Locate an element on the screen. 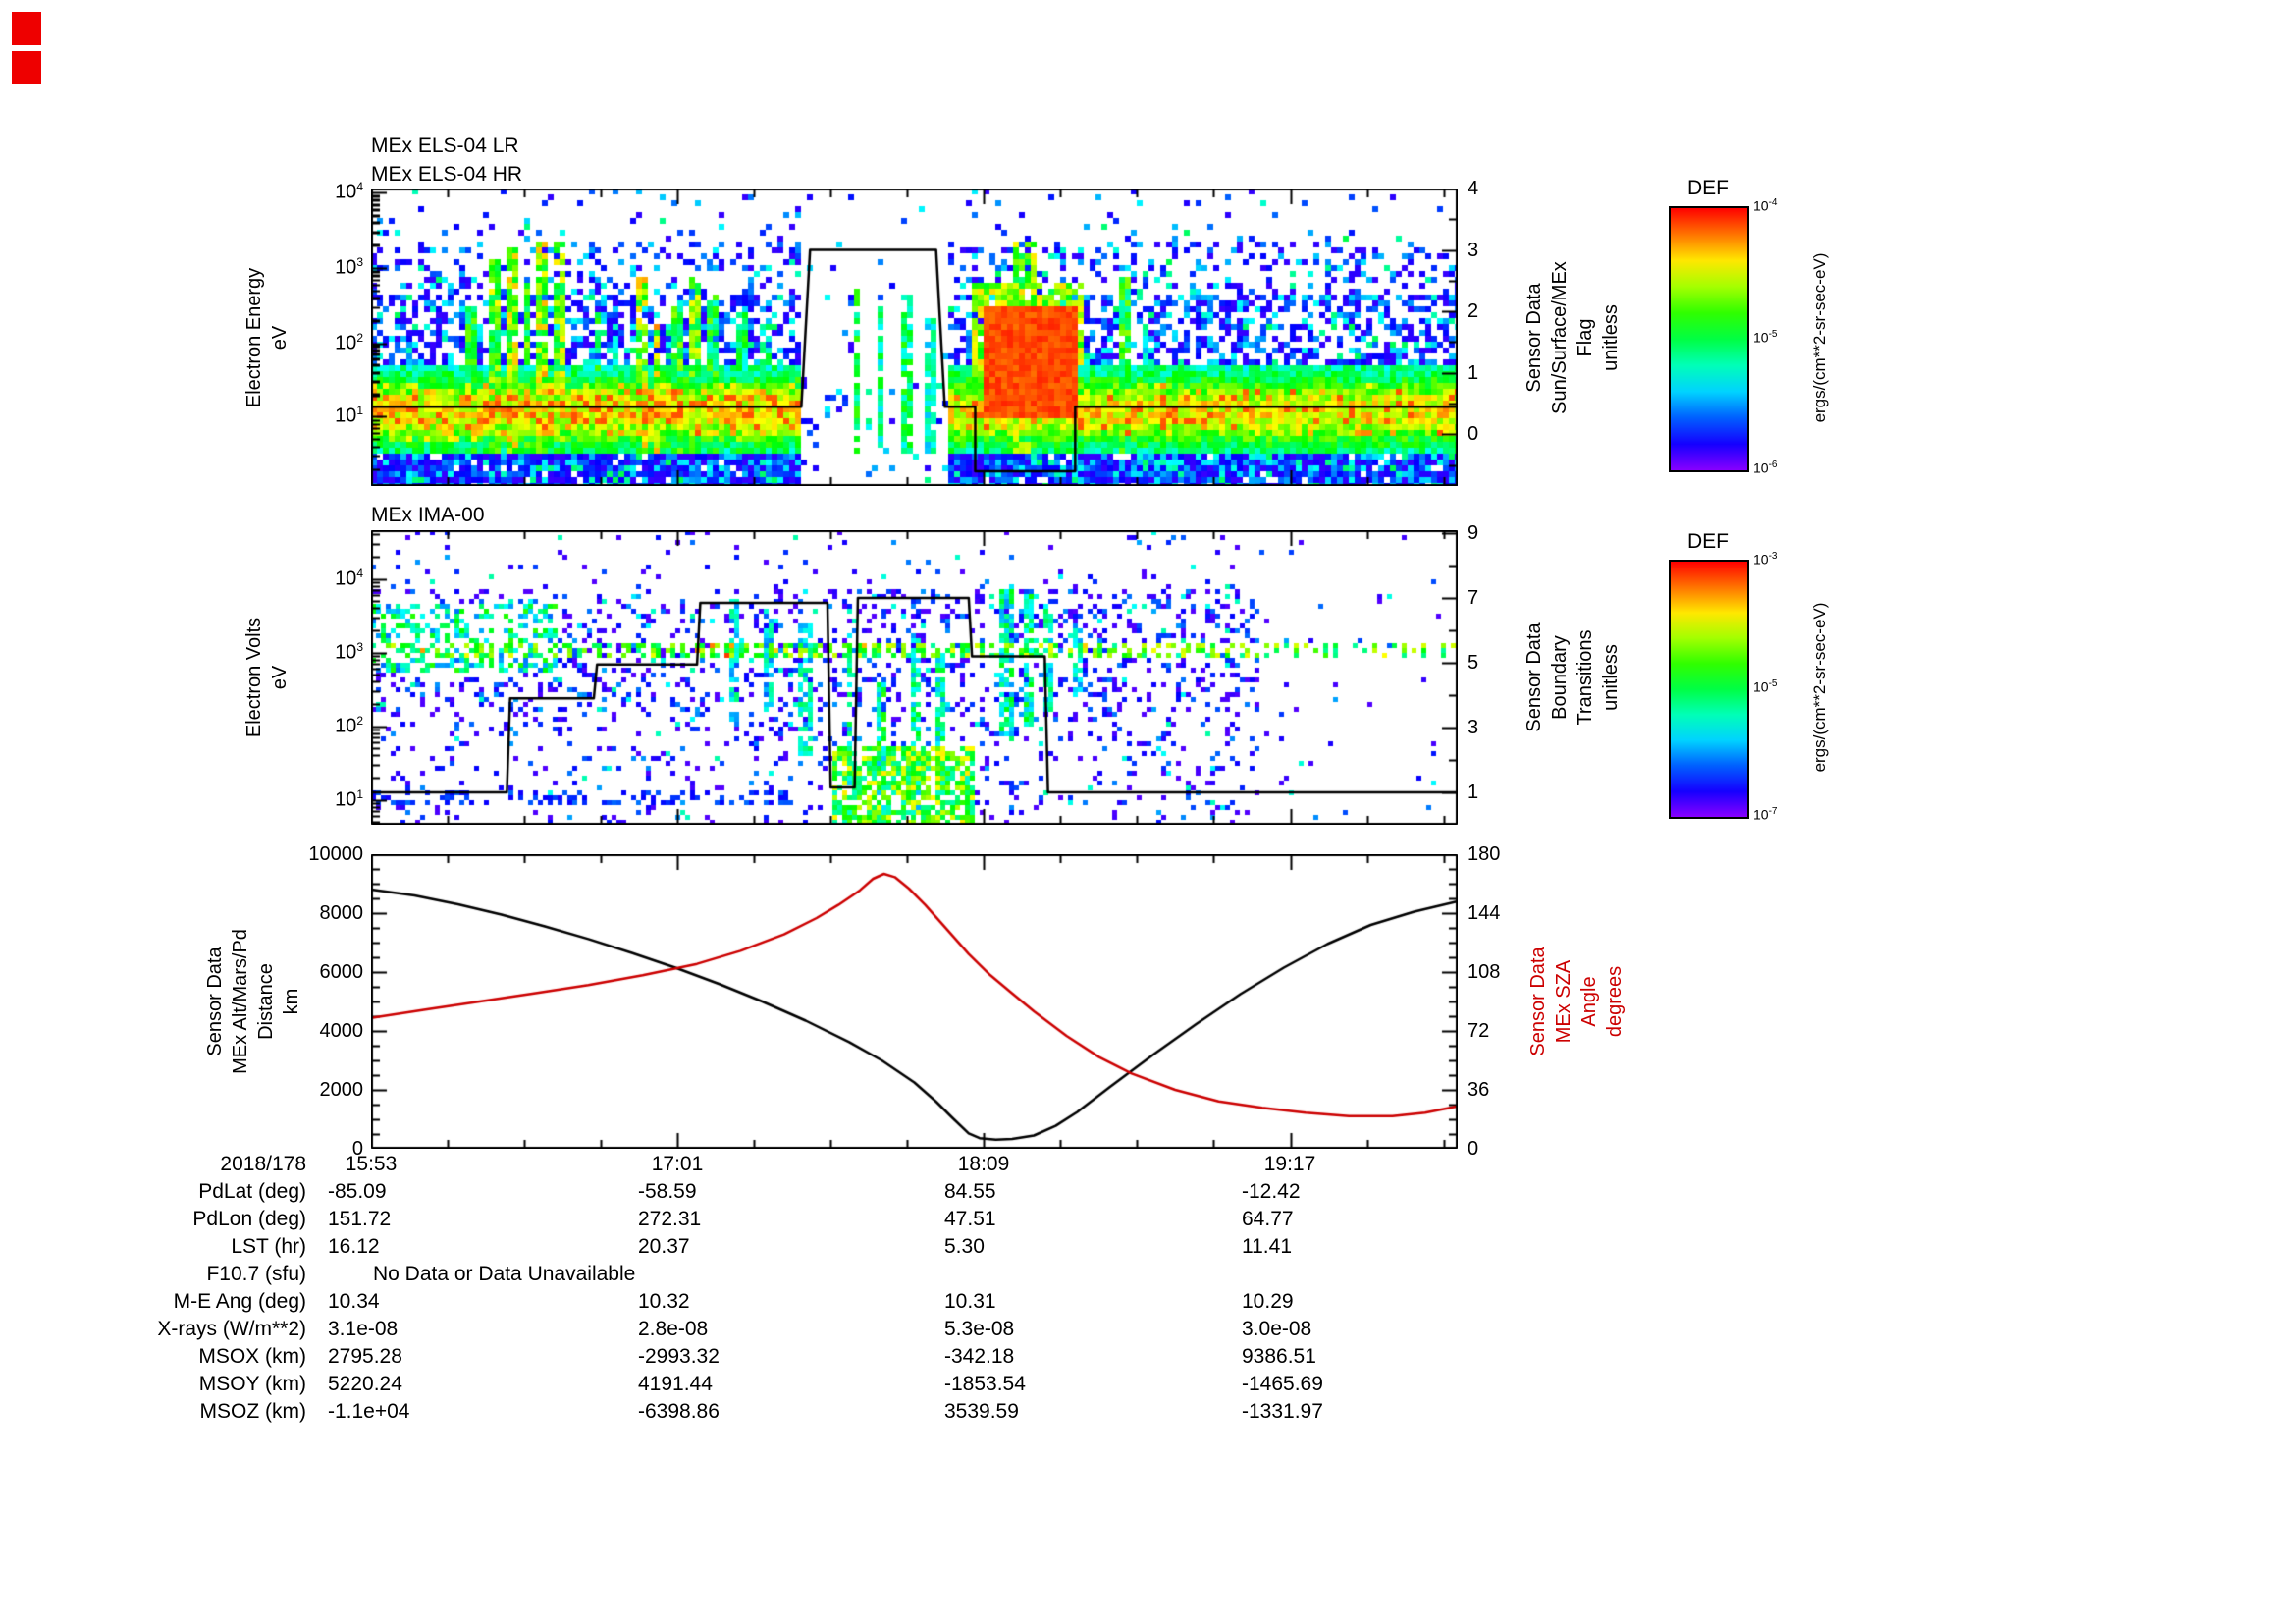 Image resolution: width=2296 pixels, height=1623 pixels. table-cell: -6398.86 is located at coordinates (679, 1412).